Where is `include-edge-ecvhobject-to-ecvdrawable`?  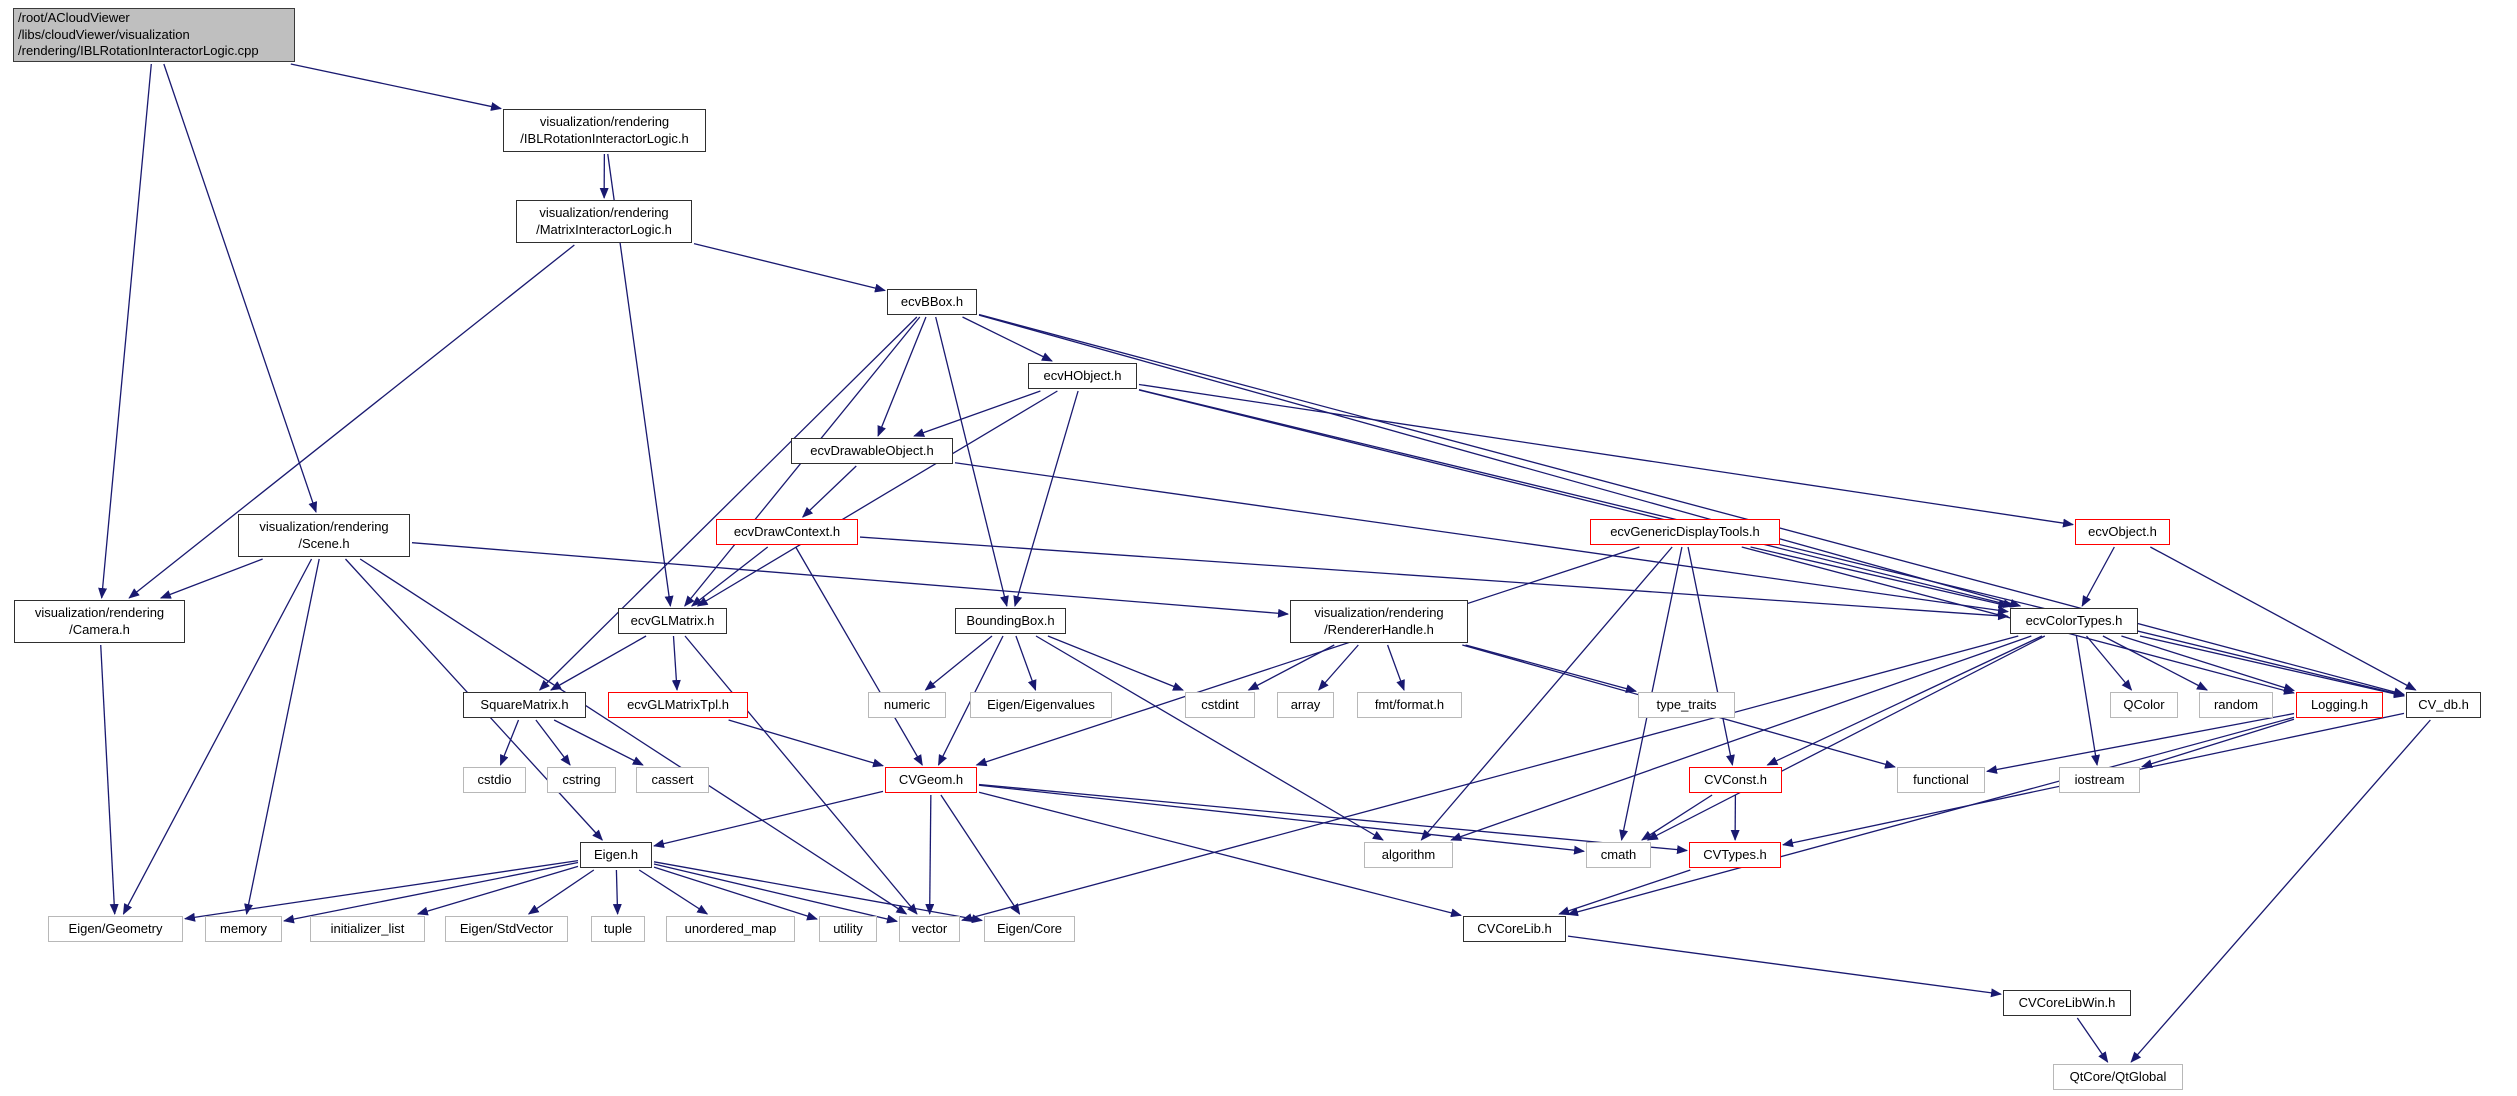
include-edge-ecvhobject-to-ecvdrawable is located at coordinates (977, 413).